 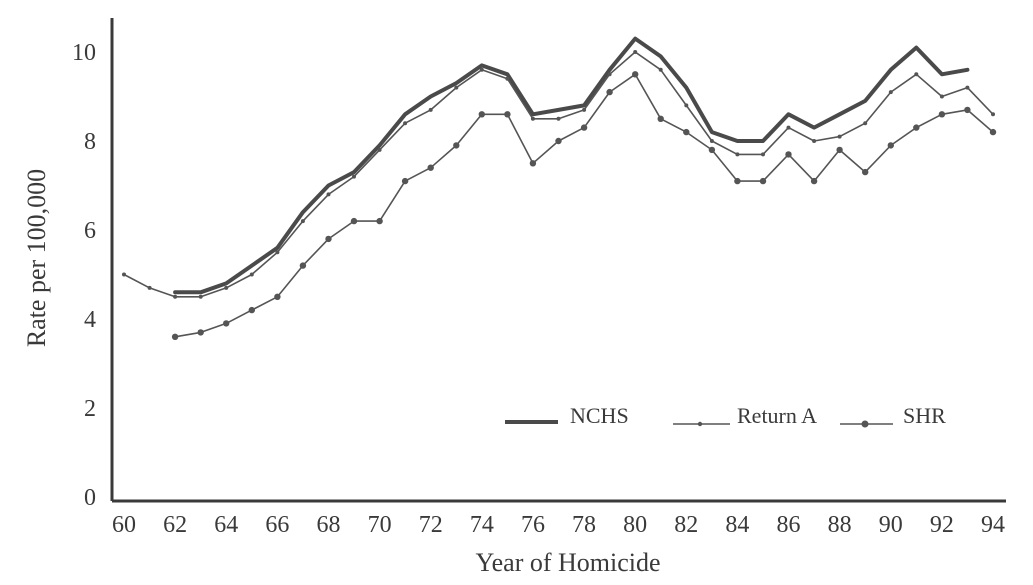 I want to click on y-tick-label: 8, so click(x=90, y=142).